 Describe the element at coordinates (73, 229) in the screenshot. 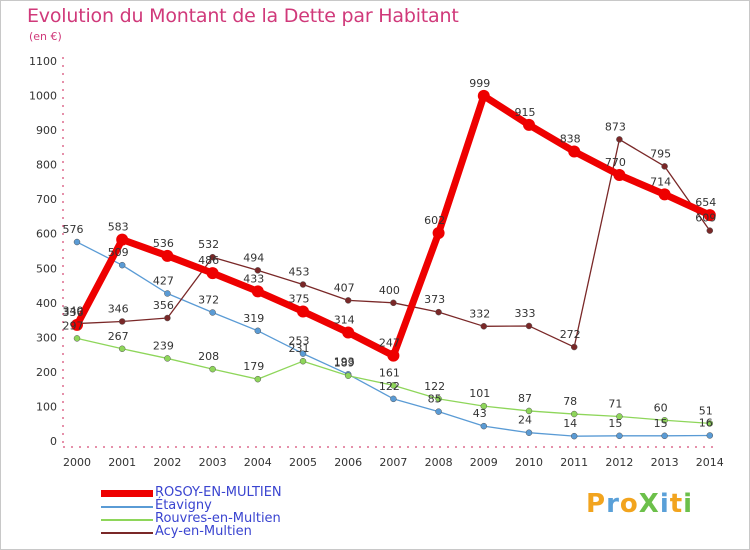

I see `data-label: 576` at that location.